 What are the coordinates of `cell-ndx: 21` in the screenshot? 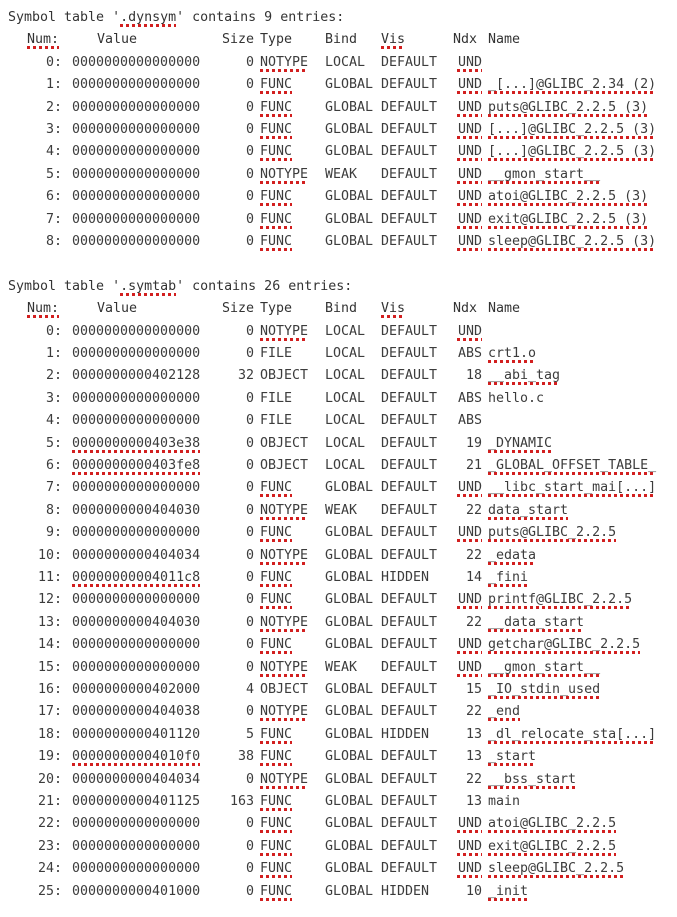 It's located at (473, 465).